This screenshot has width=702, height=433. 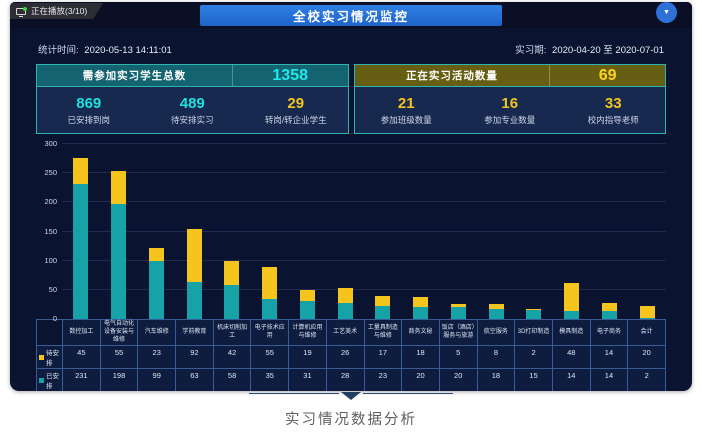 What do you see at coordinates (21, 11) in the screenshot?
I see `monitor-icon` at bounding box center [21, 11].